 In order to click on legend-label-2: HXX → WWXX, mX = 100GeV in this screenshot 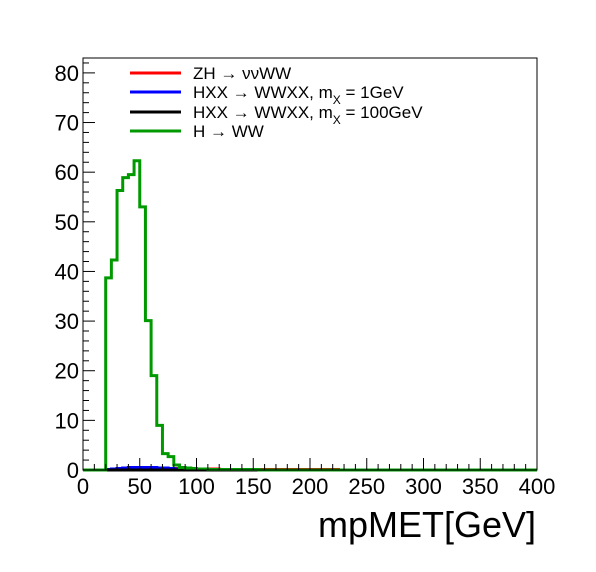, I will do `click(308, 115)`.